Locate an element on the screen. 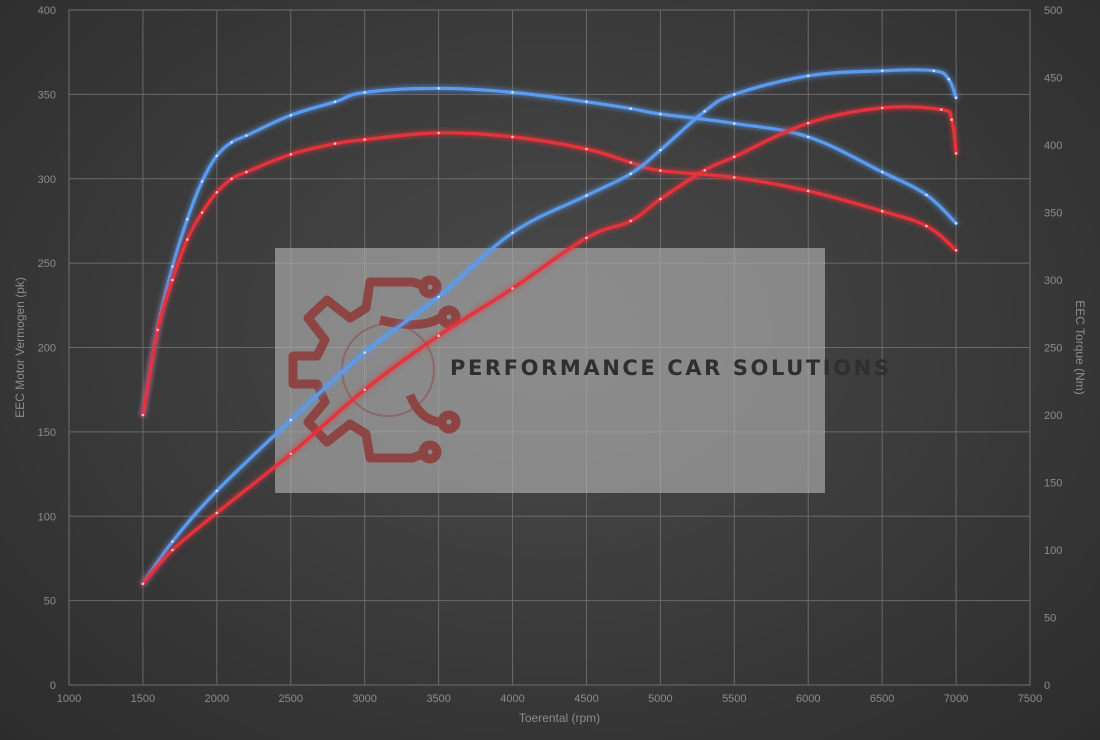  y-right-tick-label: 100 is located at coordinates (1053, 551).